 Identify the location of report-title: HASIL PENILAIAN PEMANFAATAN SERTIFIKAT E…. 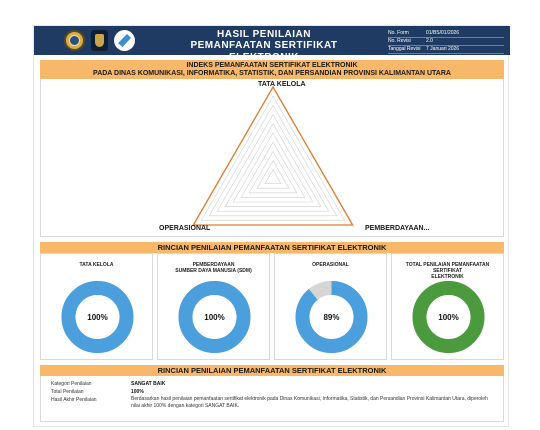
(264, 46).